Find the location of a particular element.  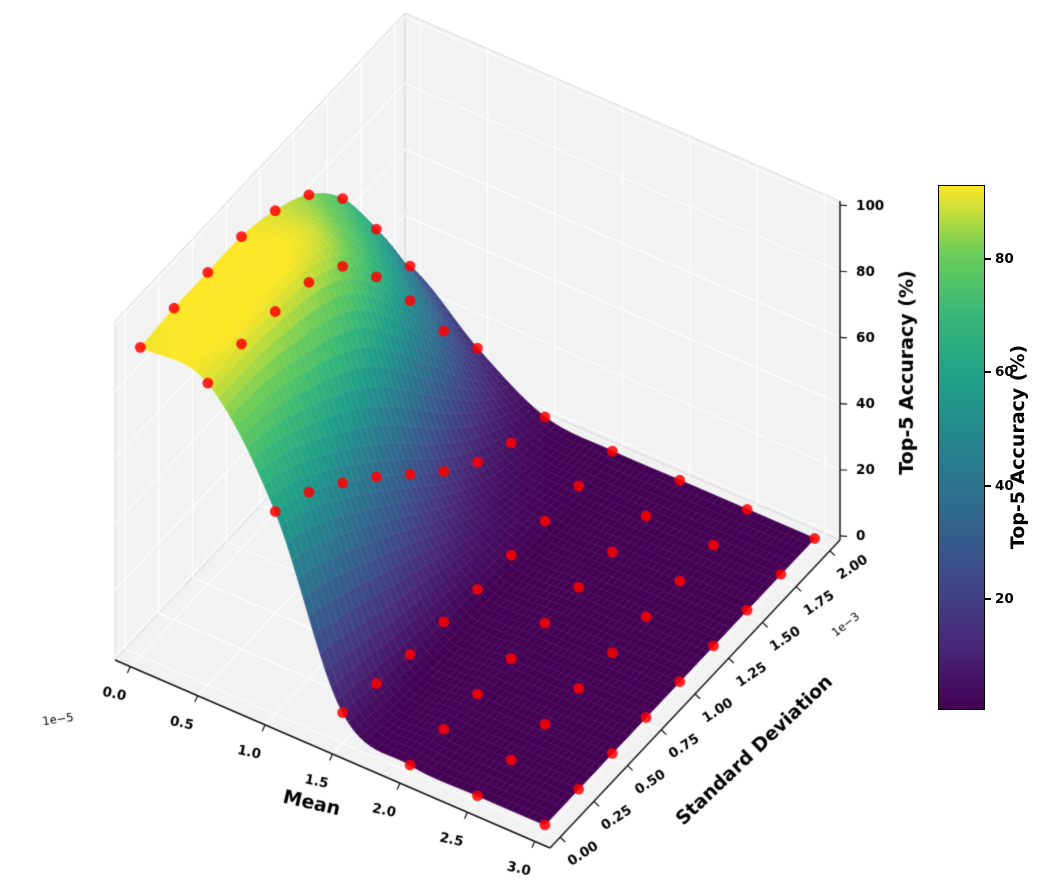

colorbar-tick-label: 60 is located at coordinates (1004, 372).